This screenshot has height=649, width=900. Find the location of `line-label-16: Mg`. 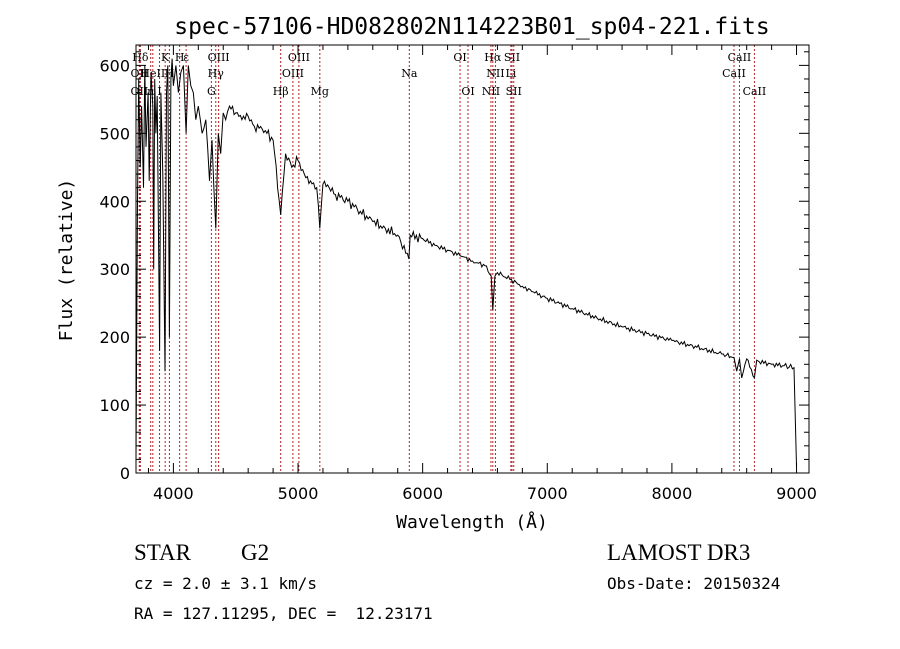

line-label-16: Mg is located at coordinates (320, 91).